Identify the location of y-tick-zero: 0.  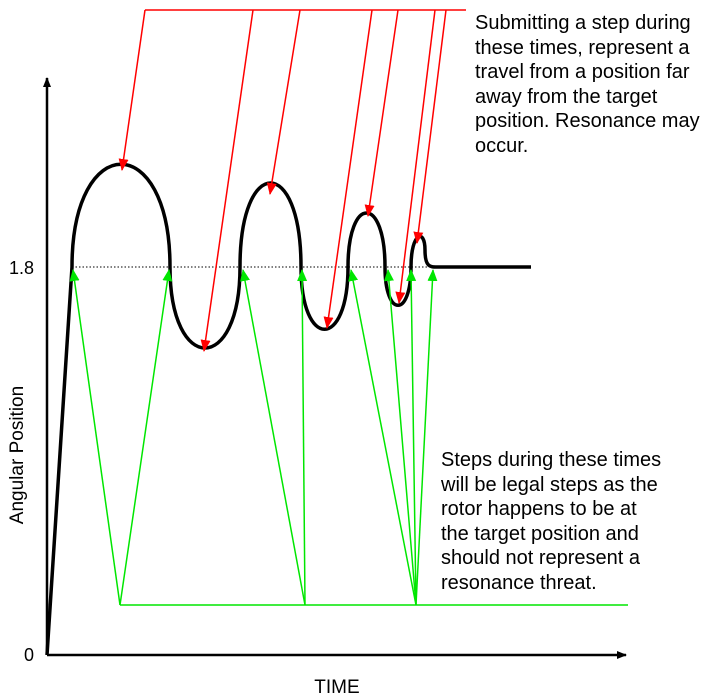
(29, 655).